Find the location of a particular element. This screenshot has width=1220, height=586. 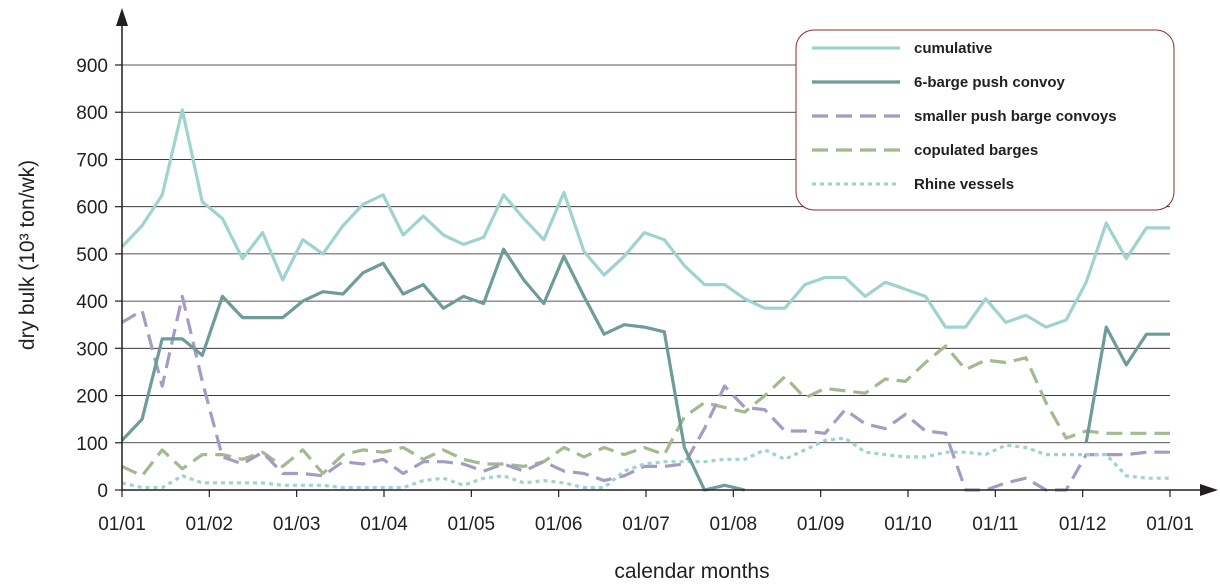

y-tick-label: 500 is located at coordinates (92, 255).